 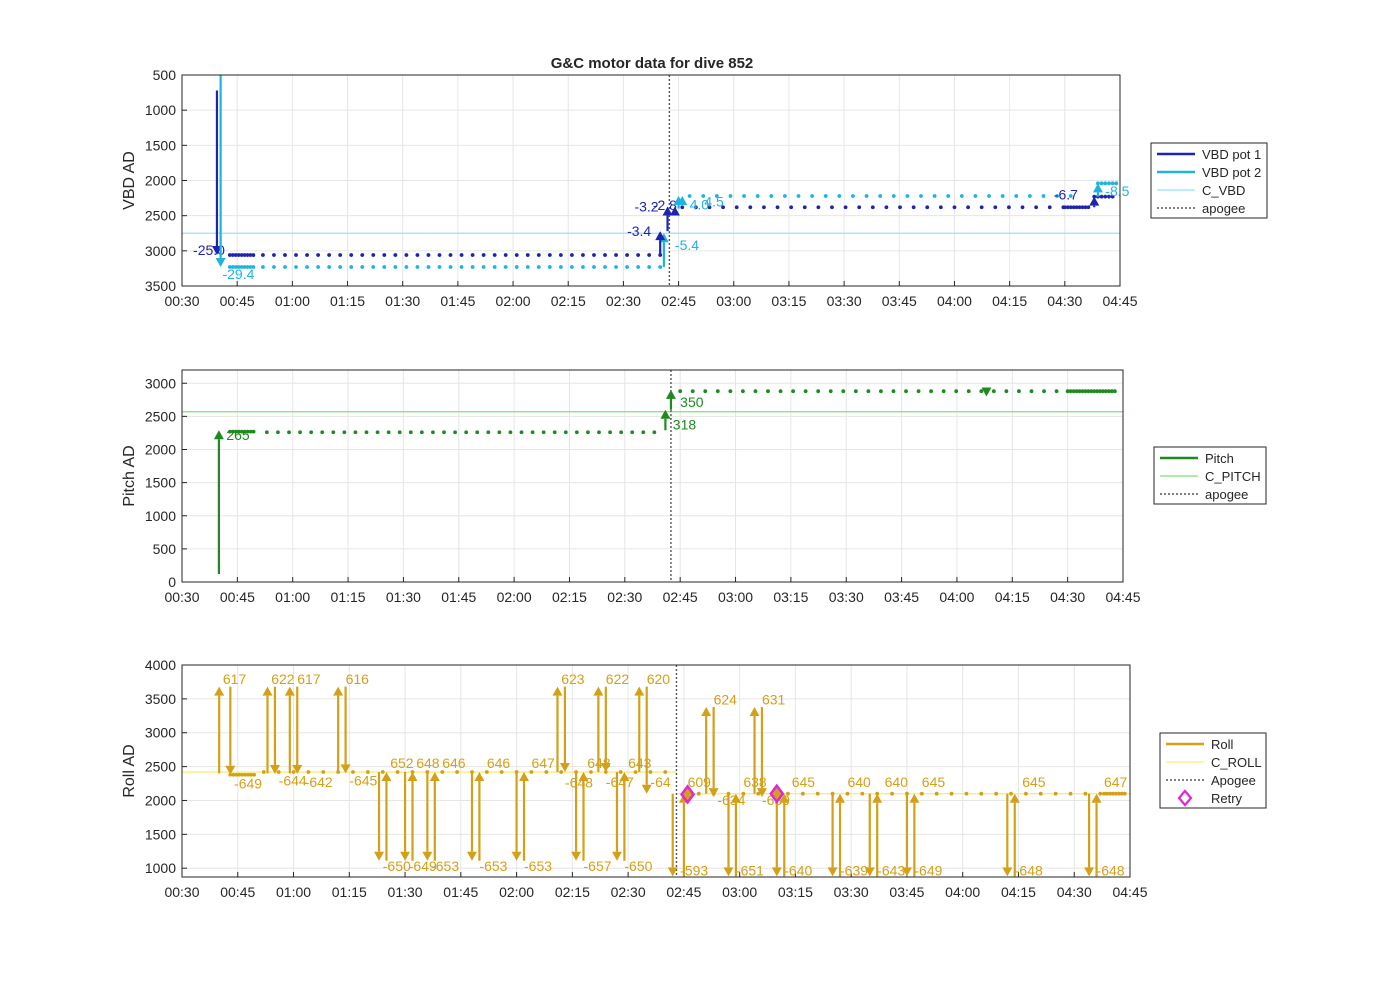 What do you see at coordinates (854, 871) in the screenshot?
I see `move-arrow-label: -639` at bounding box center [854, 871].